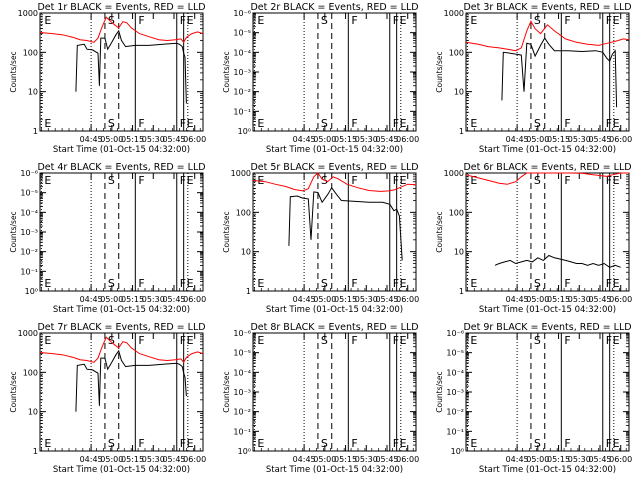  Describe the element at coordinates (455, 353) in the screenshot. I see `y-tick-label: 10⁻⁵` at that location.